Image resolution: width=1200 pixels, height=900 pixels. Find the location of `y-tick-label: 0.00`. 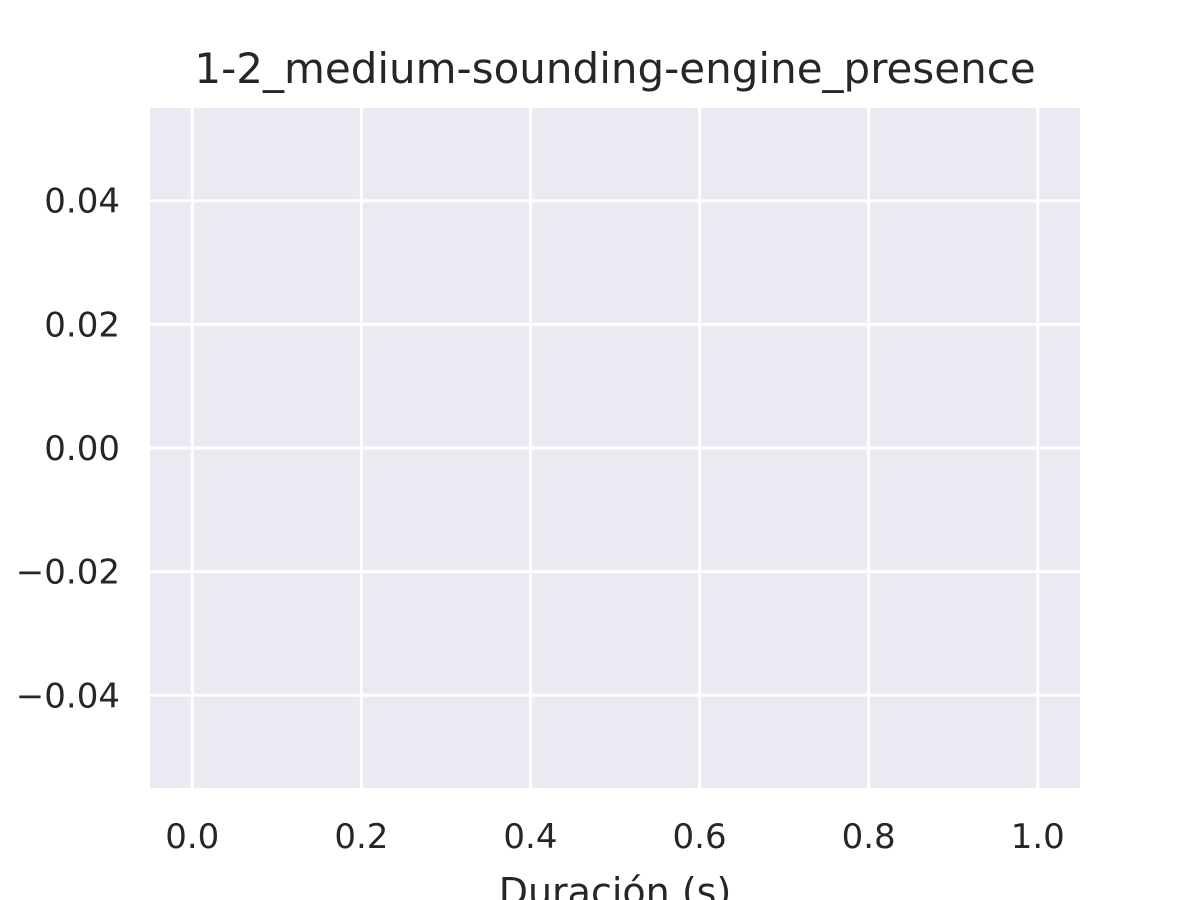

y-tick-label: 0.00 is located at coordinates (82, 449).